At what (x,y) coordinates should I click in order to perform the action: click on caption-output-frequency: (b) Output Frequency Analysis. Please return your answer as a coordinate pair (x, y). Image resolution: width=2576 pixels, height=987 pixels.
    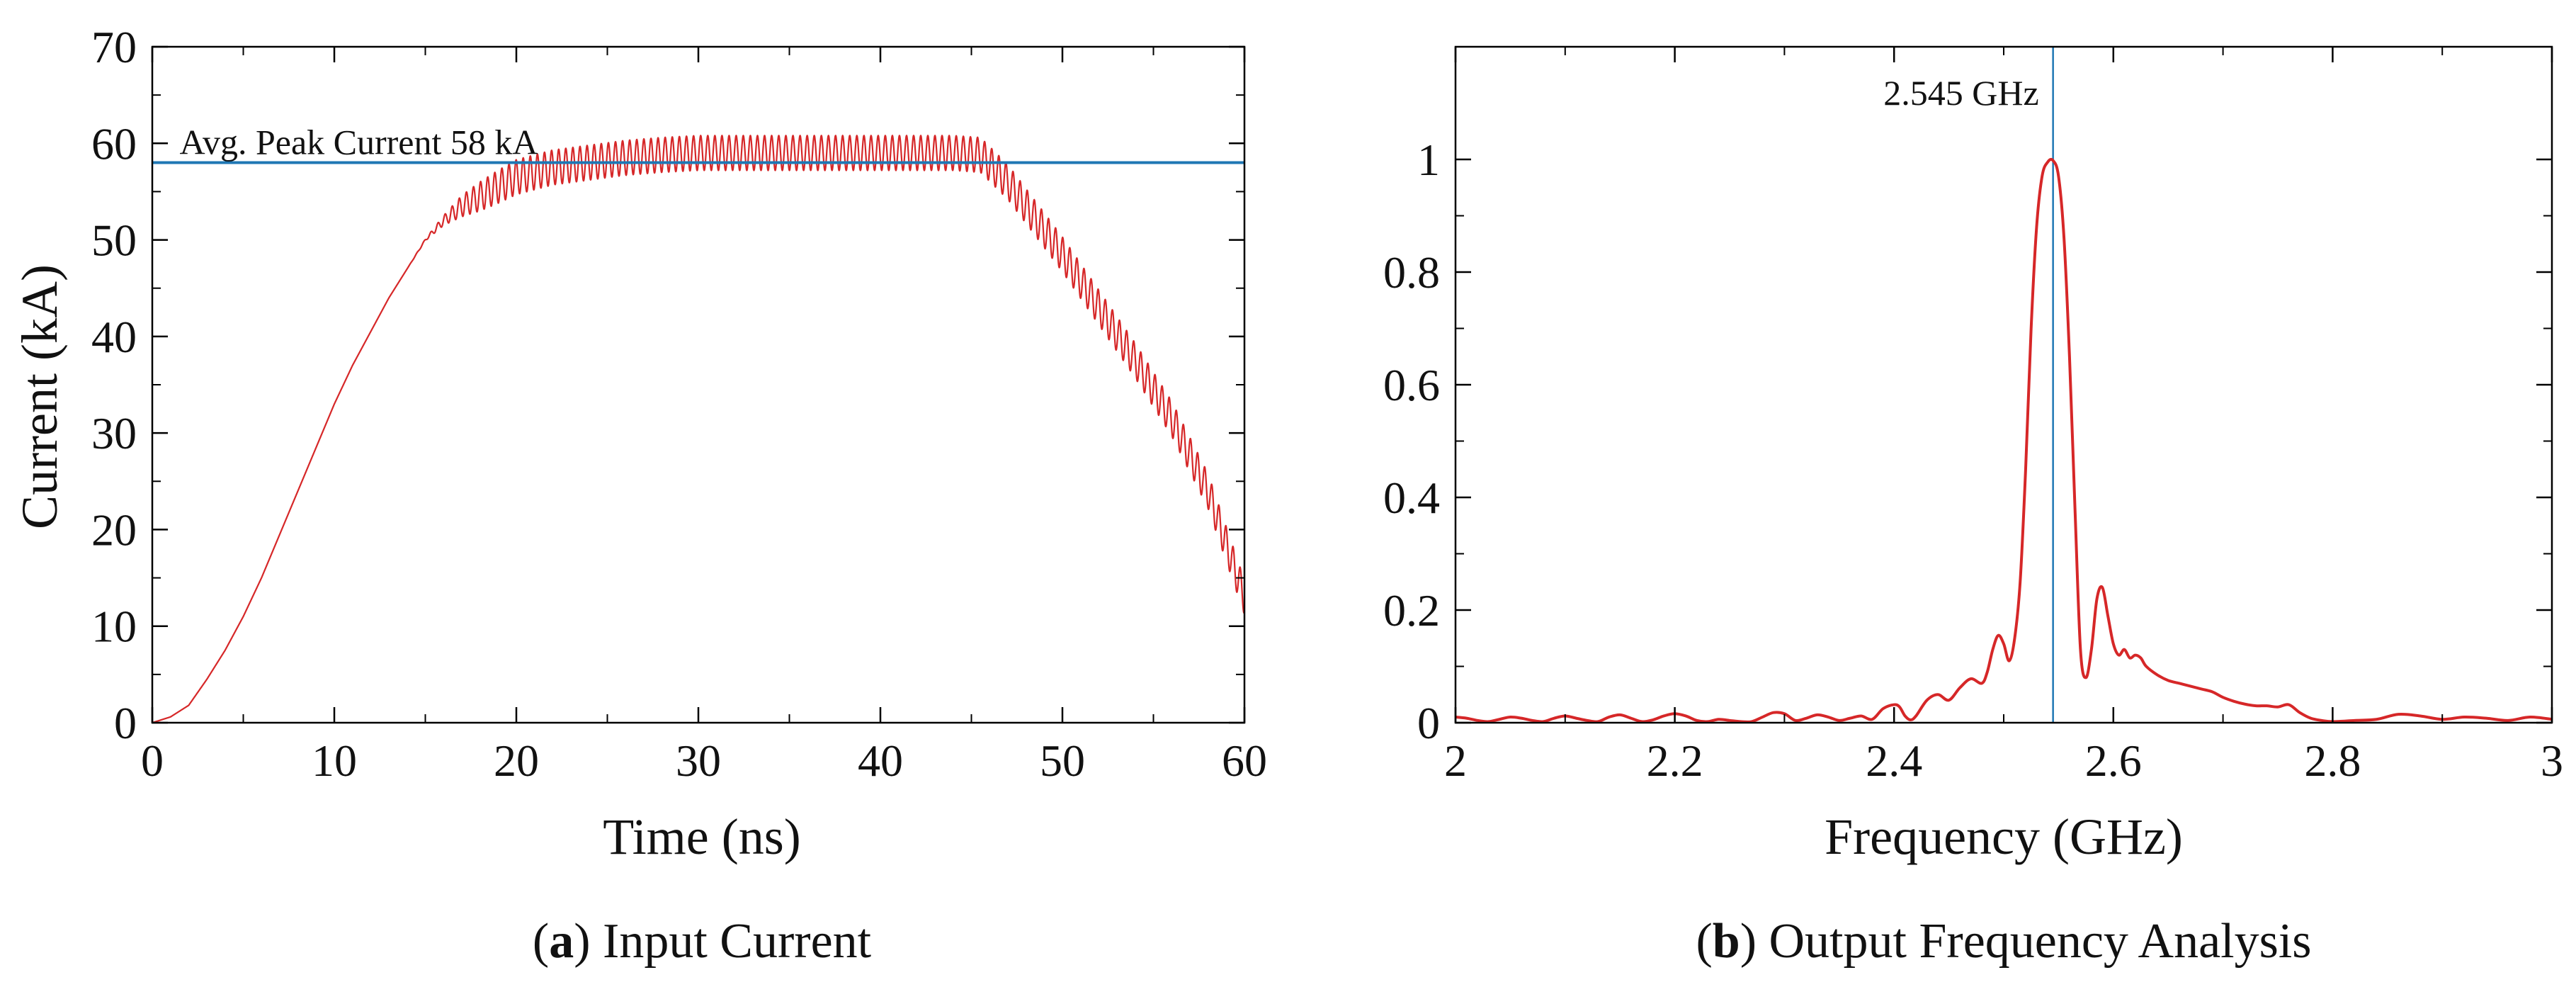
    Looking at the image, I should click on (2003, 941).